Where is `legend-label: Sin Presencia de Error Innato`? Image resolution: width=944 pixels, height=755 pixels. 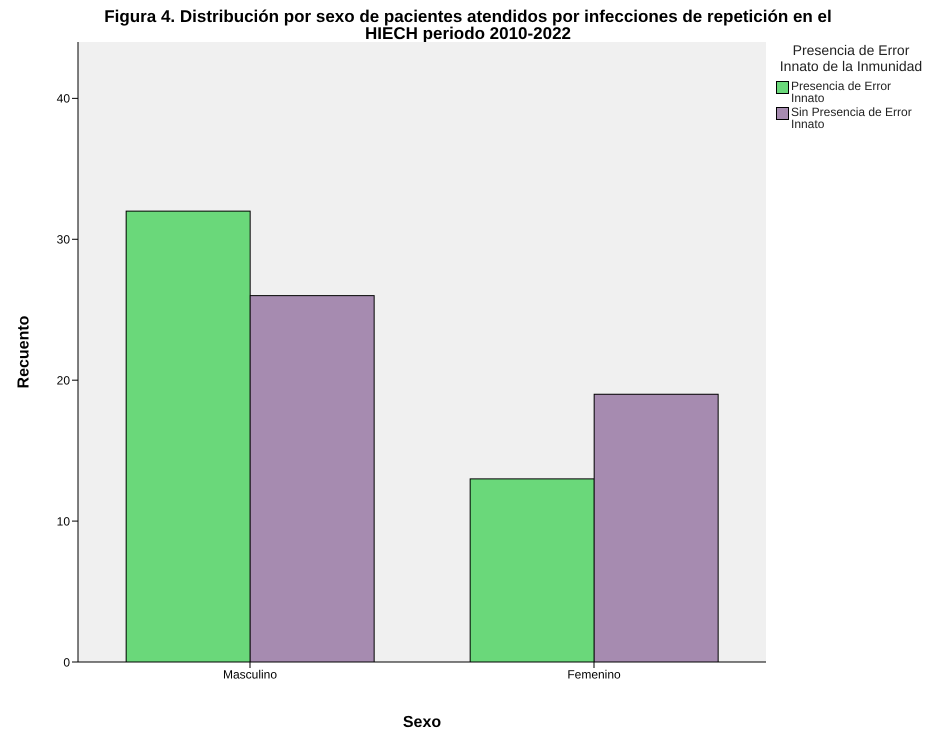 legend-label: Sin Presencia de Error Innato is located at coordinates (852, 118).